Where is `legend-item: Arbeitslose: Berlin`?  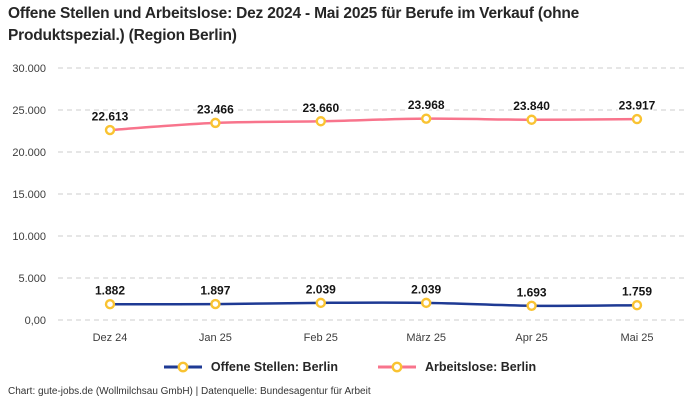
legend-item: Arbeitslose: Berlin is located at coordinates (457, 367).